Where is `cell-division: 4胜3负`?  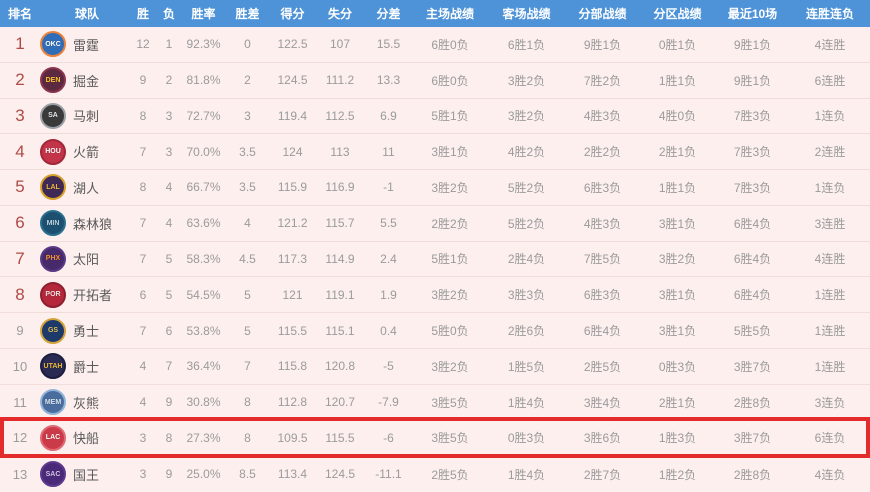
cell-division: 4胜3负 is located at coordinates (602, 223).